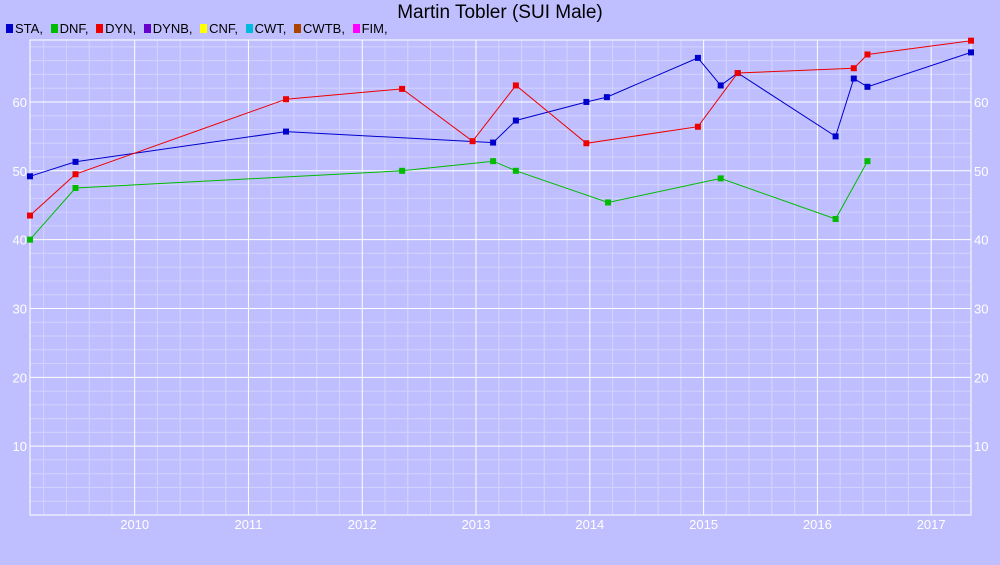 The image size is (1000, 565). I want to click on legend-label: DYNB,, so click(172, 28).